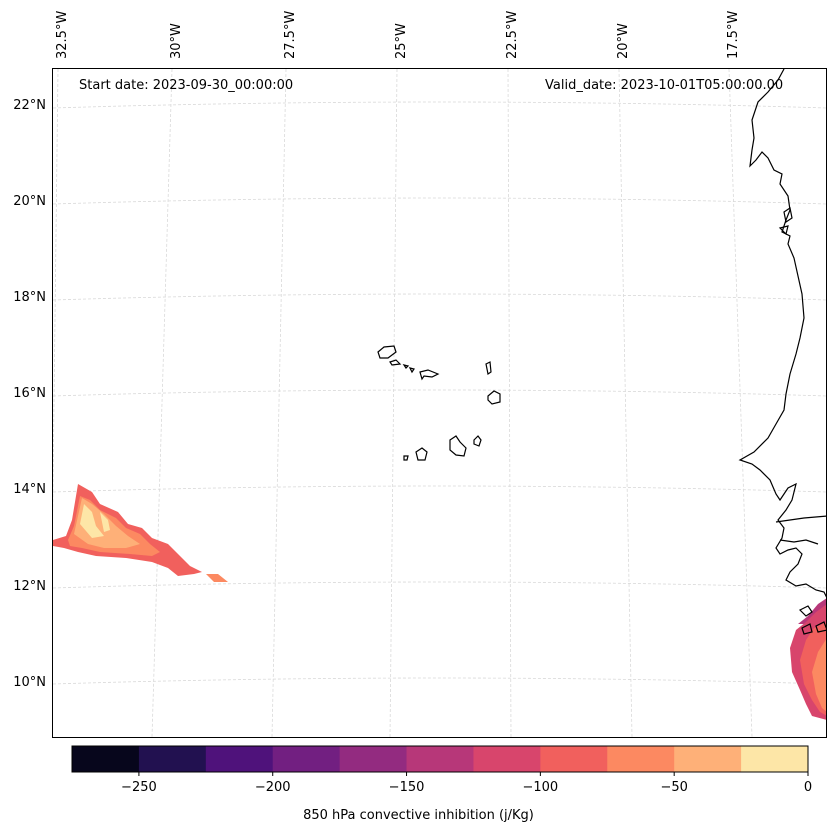 Image resolution: width=837 pixels, height=836 pixels. What do you see at coordinates (272, 787) in the screenshot?
I see `colorbar-tick-label: −200` at bounding box center [272, 787].